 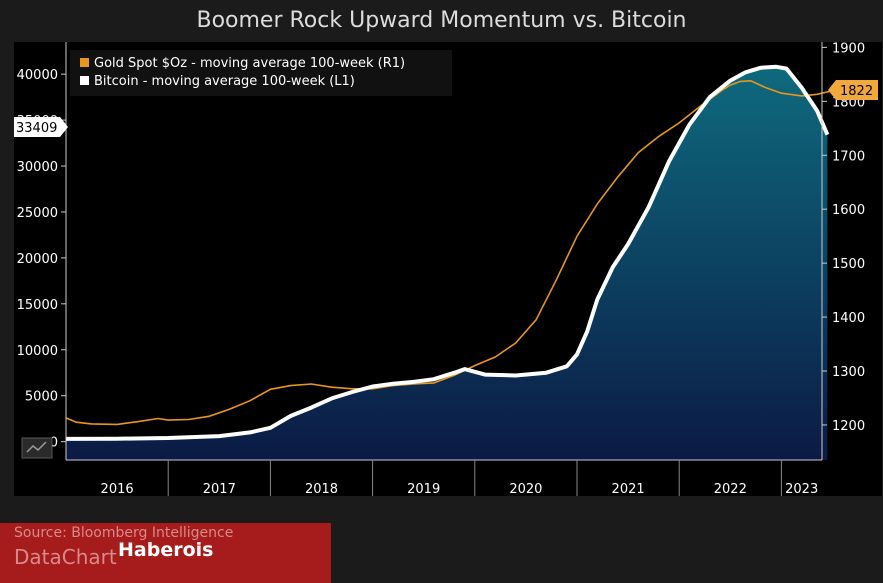 I want to click on right-tick-label: 1600, so click(x=848, y=210).